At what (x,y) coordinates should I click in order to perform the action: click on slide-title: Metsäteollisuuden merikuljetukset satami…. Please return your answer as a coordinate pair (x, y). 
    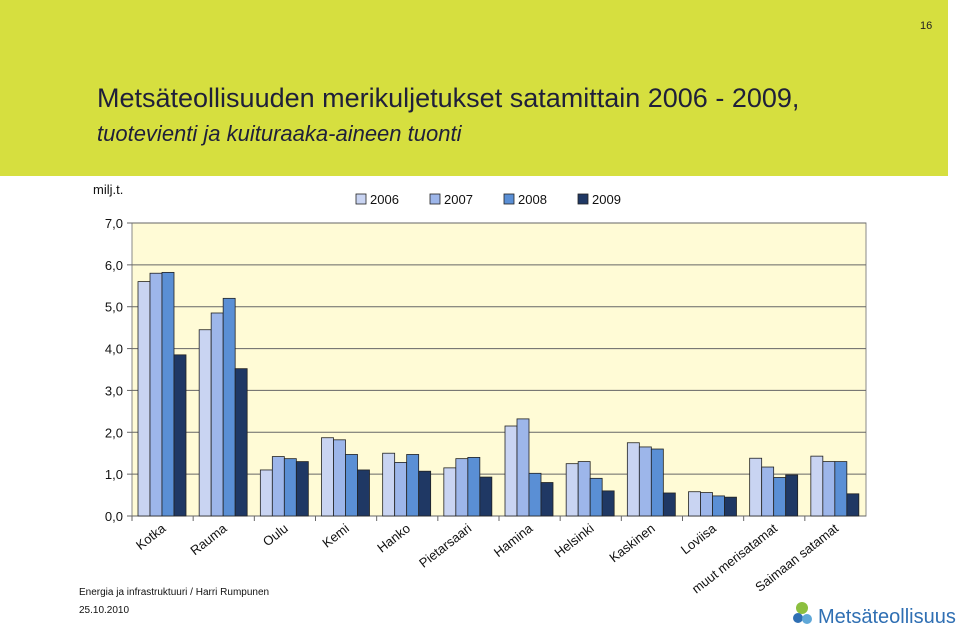
    Looking at the image, I should click on (448, 98).